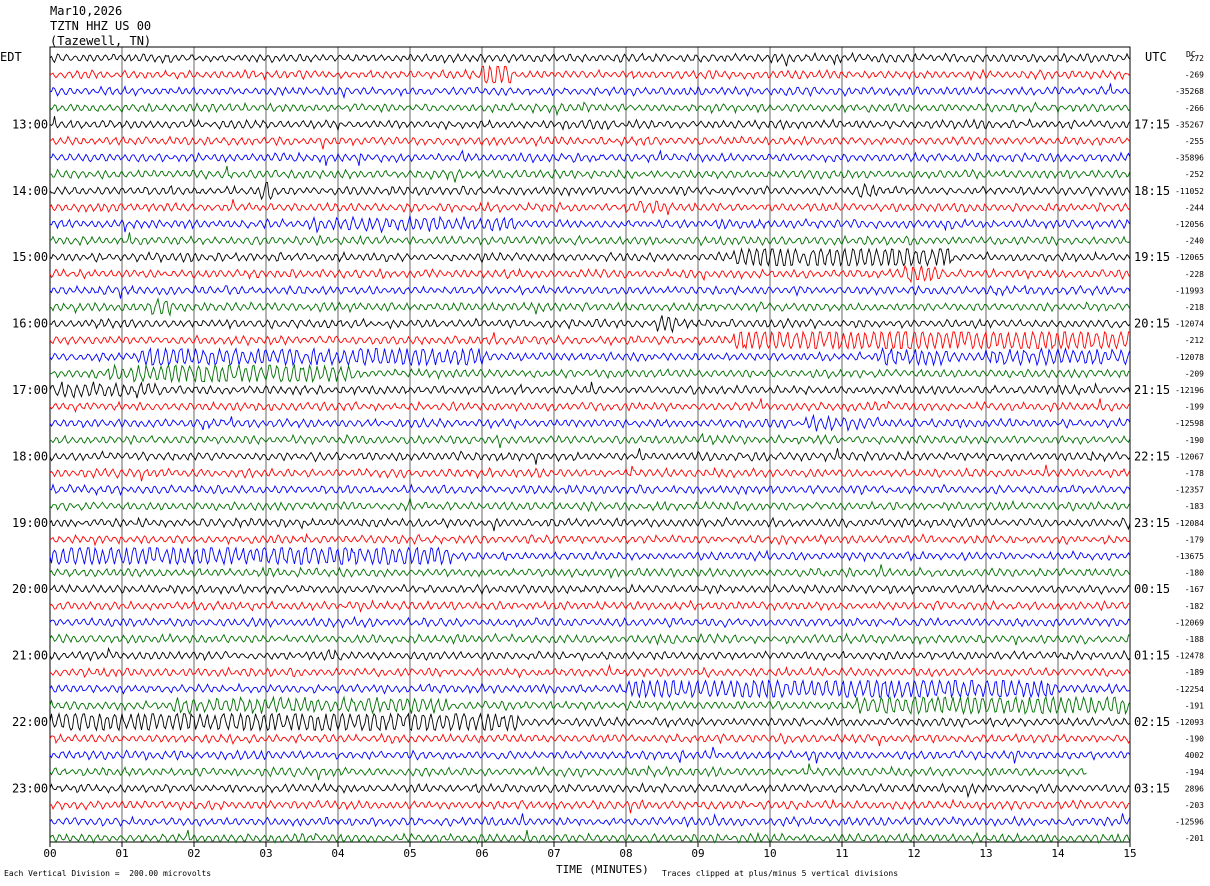  I want to click on x-tick-label: 04, so click(338, 853).